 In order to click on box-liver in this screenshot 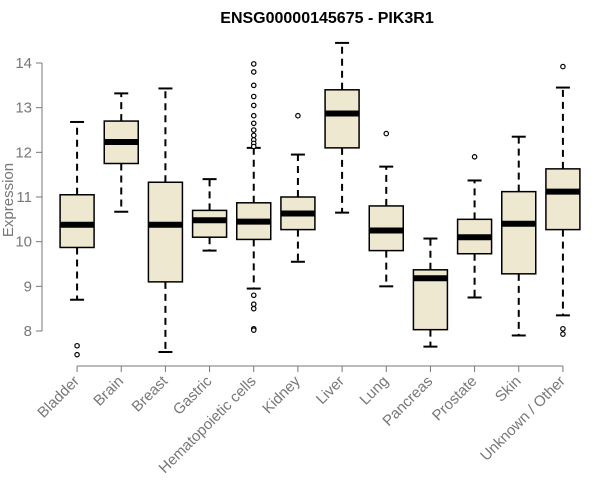, I will do `click(342, 119)`.